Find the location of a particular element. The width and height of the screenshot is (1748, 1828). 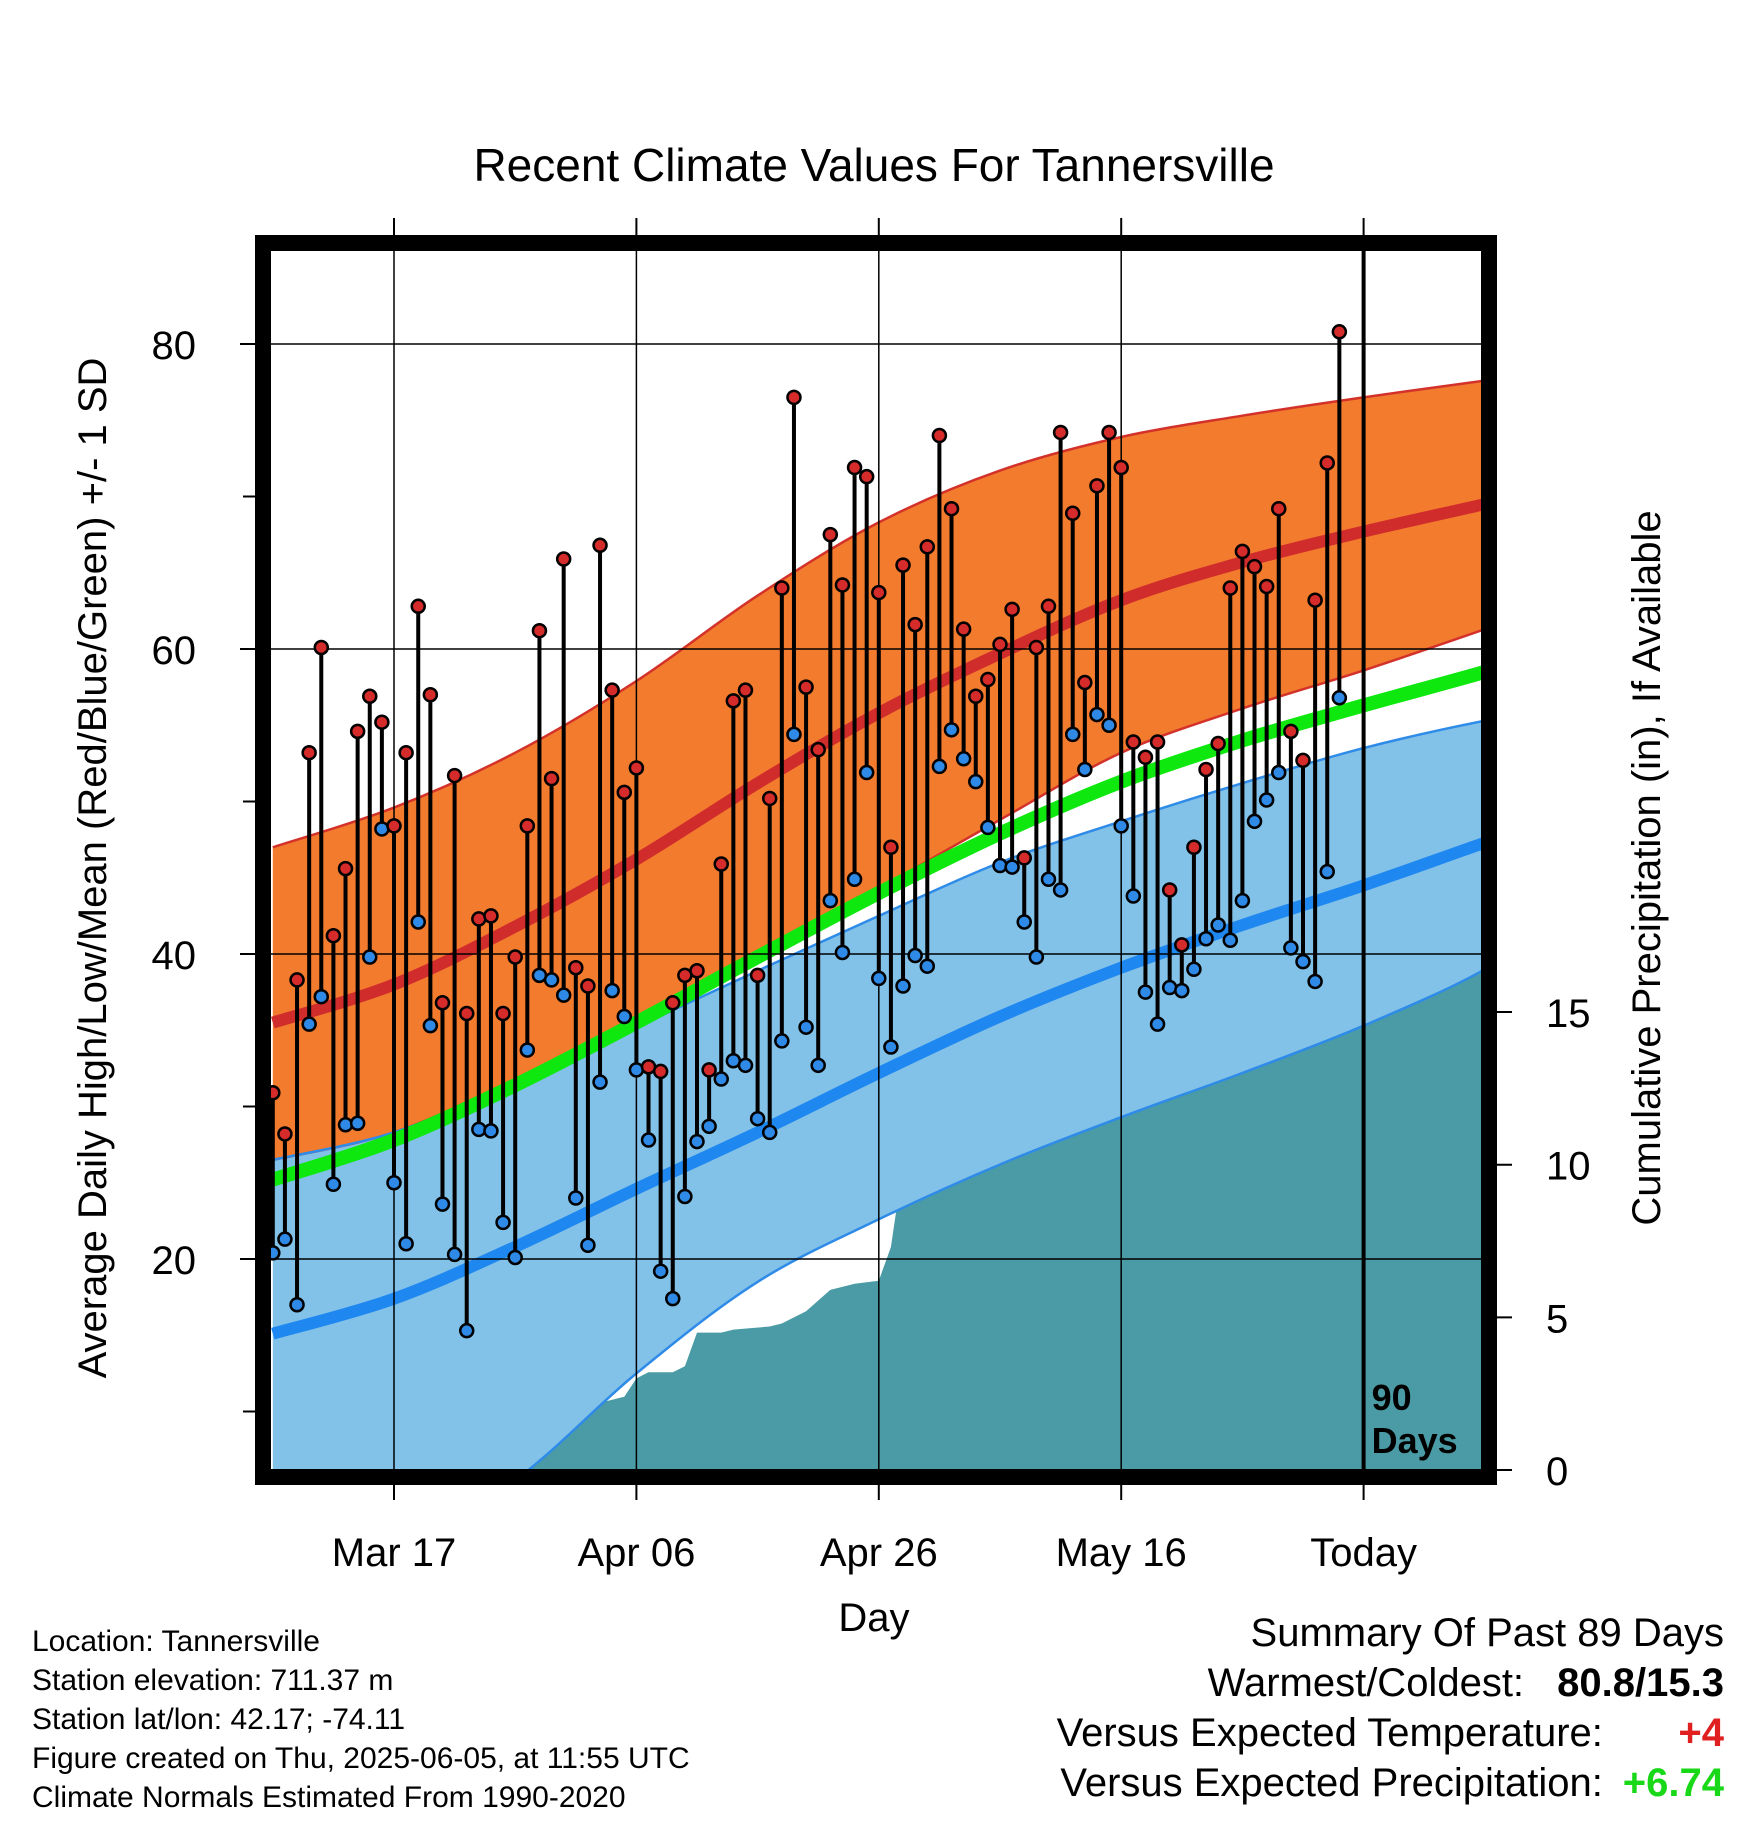

chart-title: Recent Climate Values For Tannersville is located at coordinates (873, 165).